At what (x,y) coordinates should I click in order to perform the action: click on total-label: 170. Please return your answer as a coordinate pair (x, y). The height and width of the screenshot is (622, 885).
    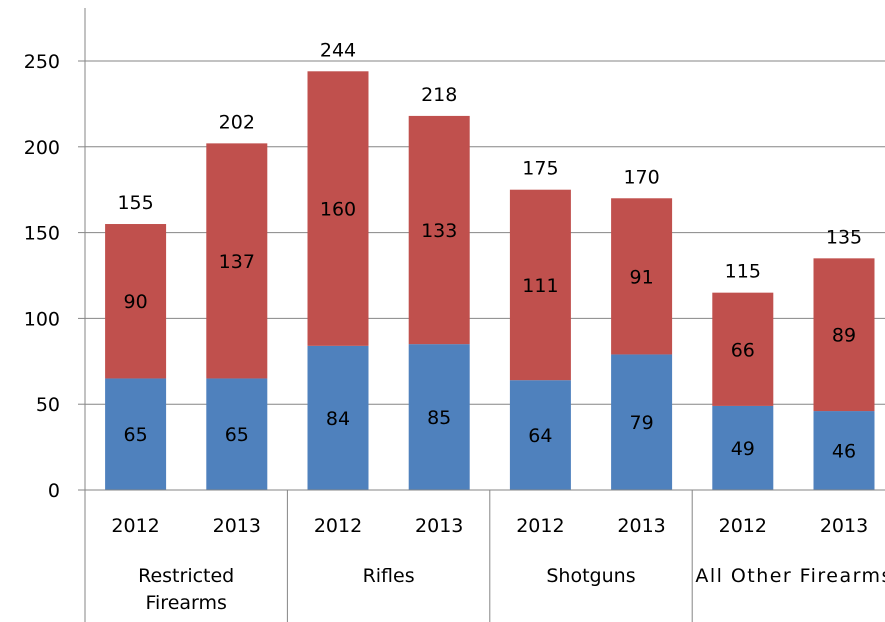
    Looking at the image, I should click on (641, 177).